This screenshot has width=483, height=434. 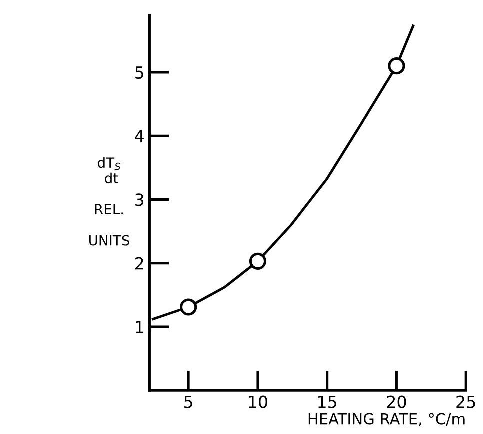 What do you see at coordinates (140, 73) in the screenshot?
I see `y-tick-label: 5` at bounding box center [140, 73].